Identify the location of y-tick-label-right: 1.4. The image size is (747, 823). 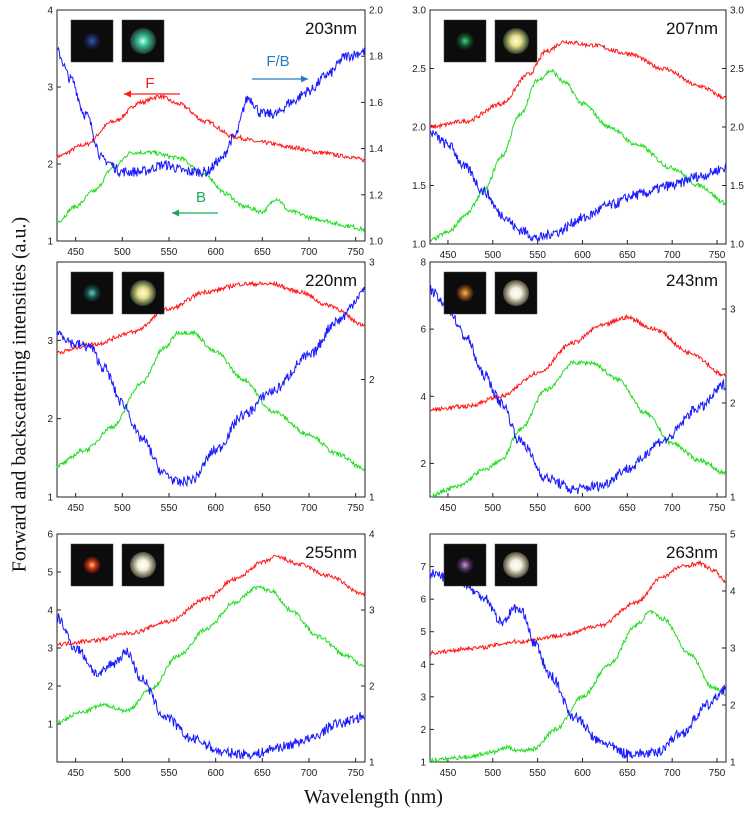
(376, 149).